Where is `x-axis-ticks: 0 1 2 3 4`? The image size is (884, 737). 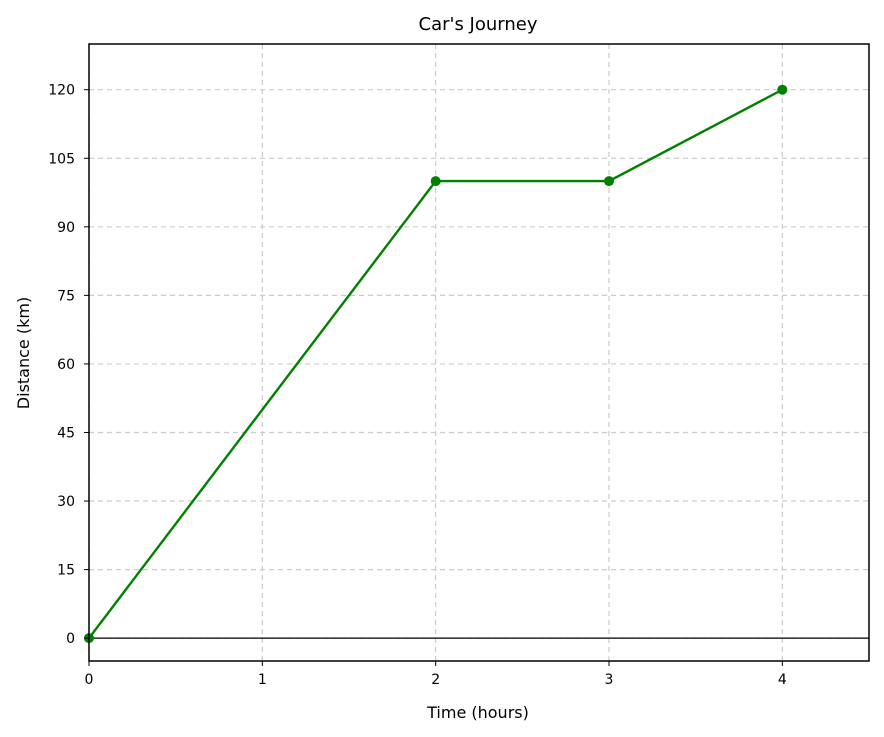
x-axis-ticks: 0 1 2 3 4 is located at coordinates (436, 674).